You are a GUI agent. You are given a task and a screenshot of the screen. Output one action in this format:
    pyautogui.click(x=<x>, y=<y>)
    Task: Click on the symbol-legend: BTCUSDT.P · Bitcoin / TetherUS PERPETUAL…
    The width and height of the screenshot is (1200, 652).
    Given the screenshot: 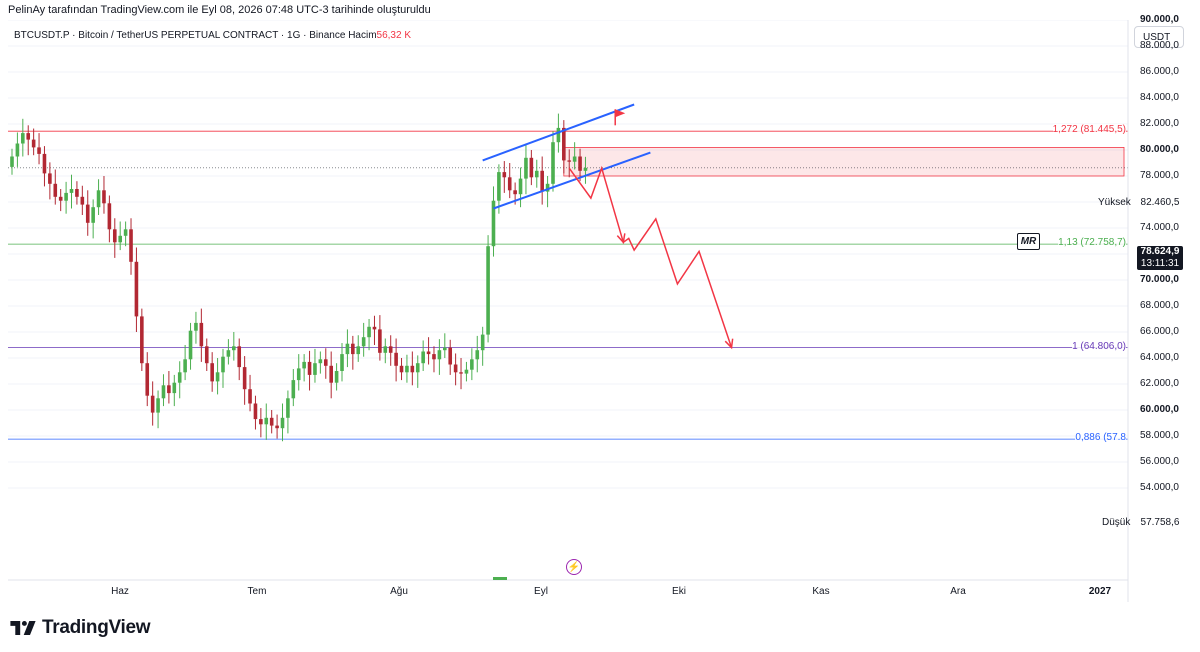 What is the action you would take?
    pyautogui.click(x=212, y=35)
    